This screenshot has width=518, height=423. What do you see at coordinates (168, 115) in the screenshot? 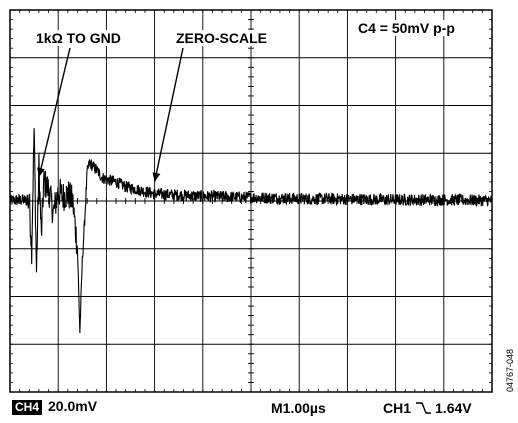
I see `arrow-zero-scale` at bounding box center [168, 115].